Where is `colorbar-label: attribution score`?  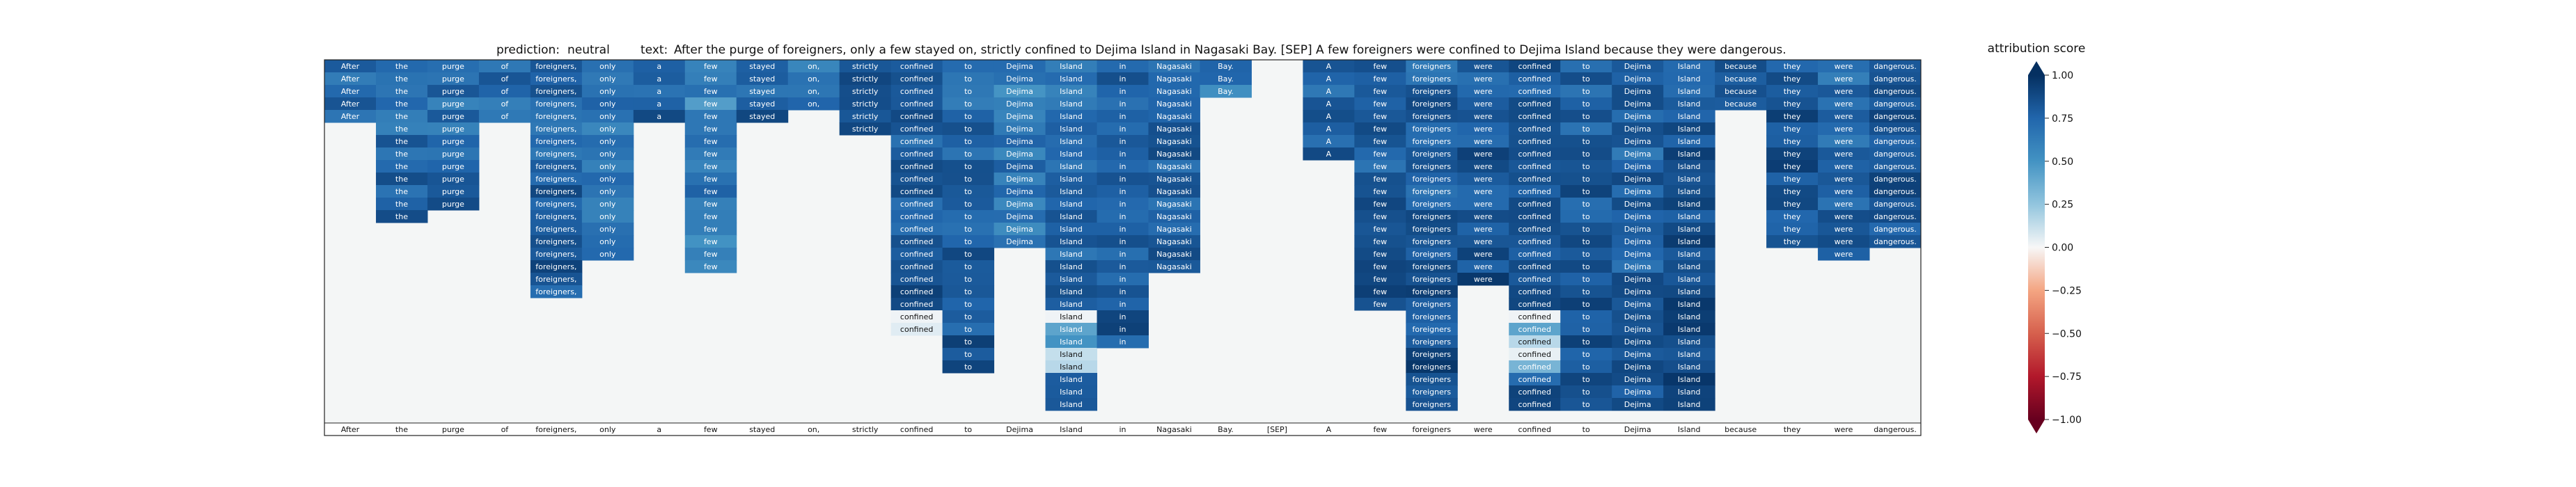
colorbar-label: attribution score is located at coordinates (2037, 49).